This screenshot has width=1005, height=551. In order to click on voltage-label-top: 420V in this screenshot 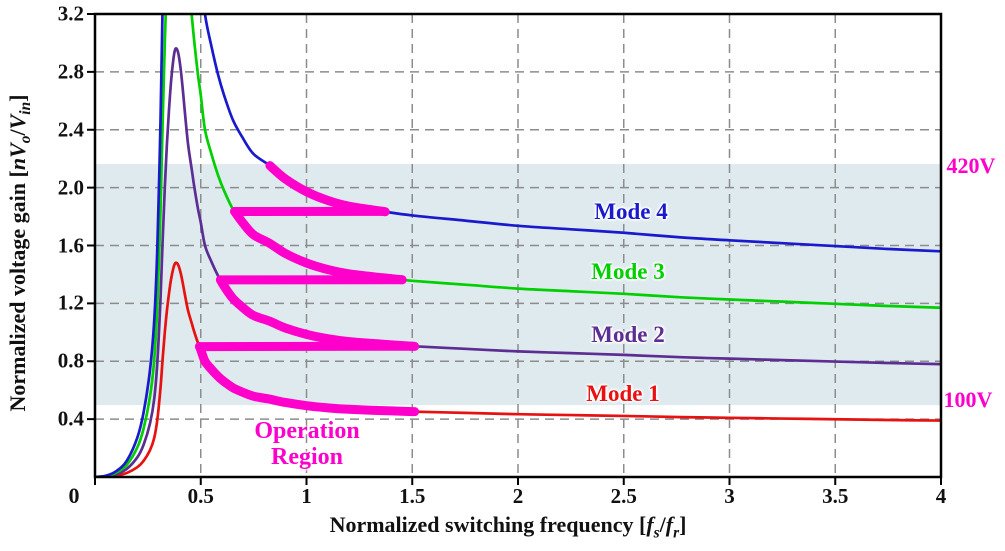, I will do `click(971, 165)`.